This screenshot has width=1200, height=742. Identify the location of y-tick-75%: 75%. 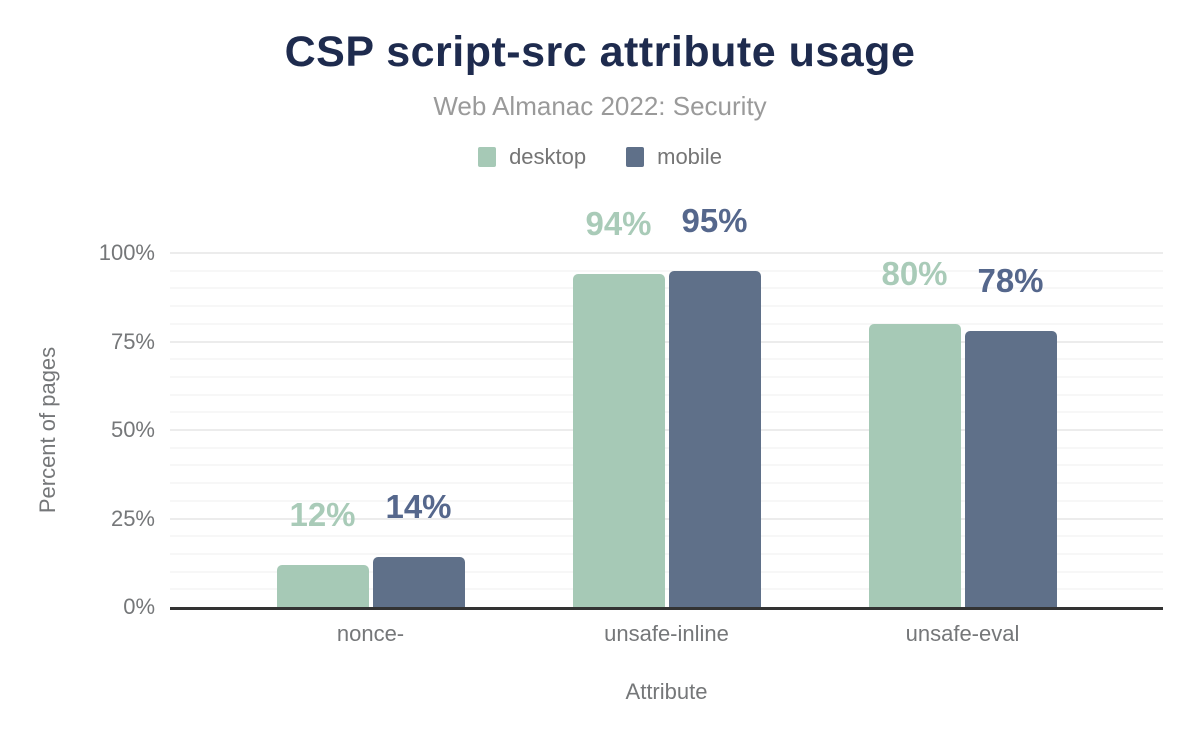
(132, 341).